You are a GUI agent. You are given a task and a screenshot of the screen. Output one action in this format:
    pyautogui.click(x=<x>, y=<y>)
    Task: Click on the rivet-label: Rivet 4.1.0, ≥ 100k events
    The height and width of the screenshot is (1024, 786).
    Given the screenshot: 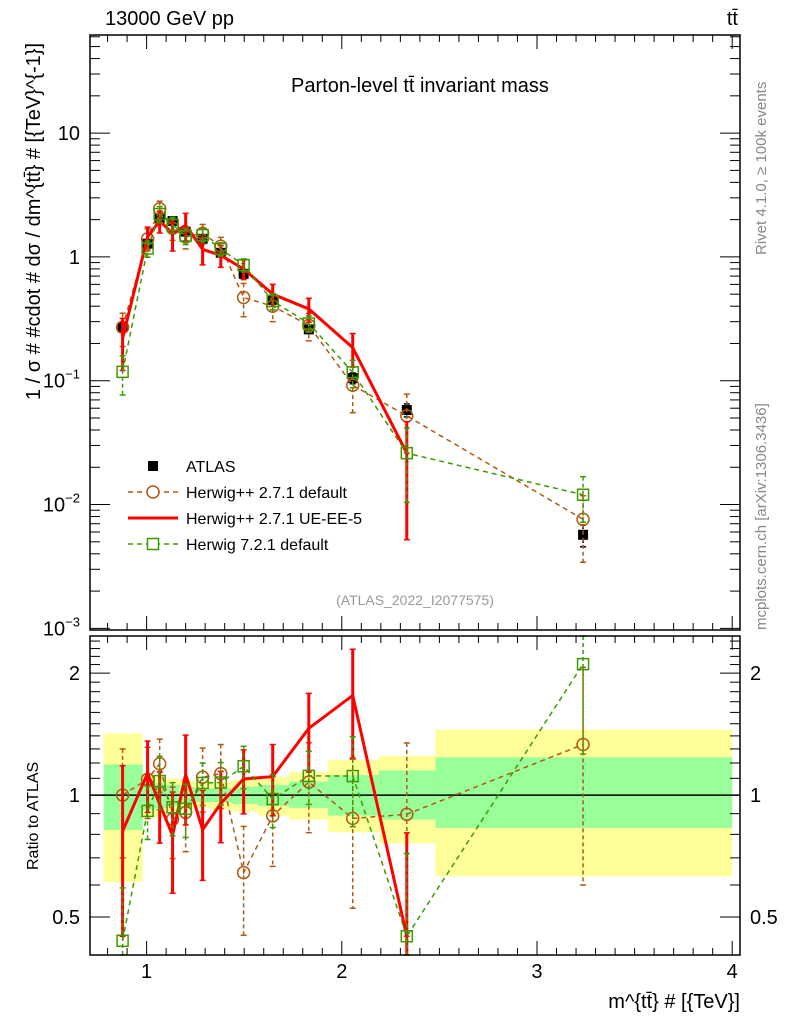 What is the action you would take?
    pyautogui.click(x=761, y=168)
    